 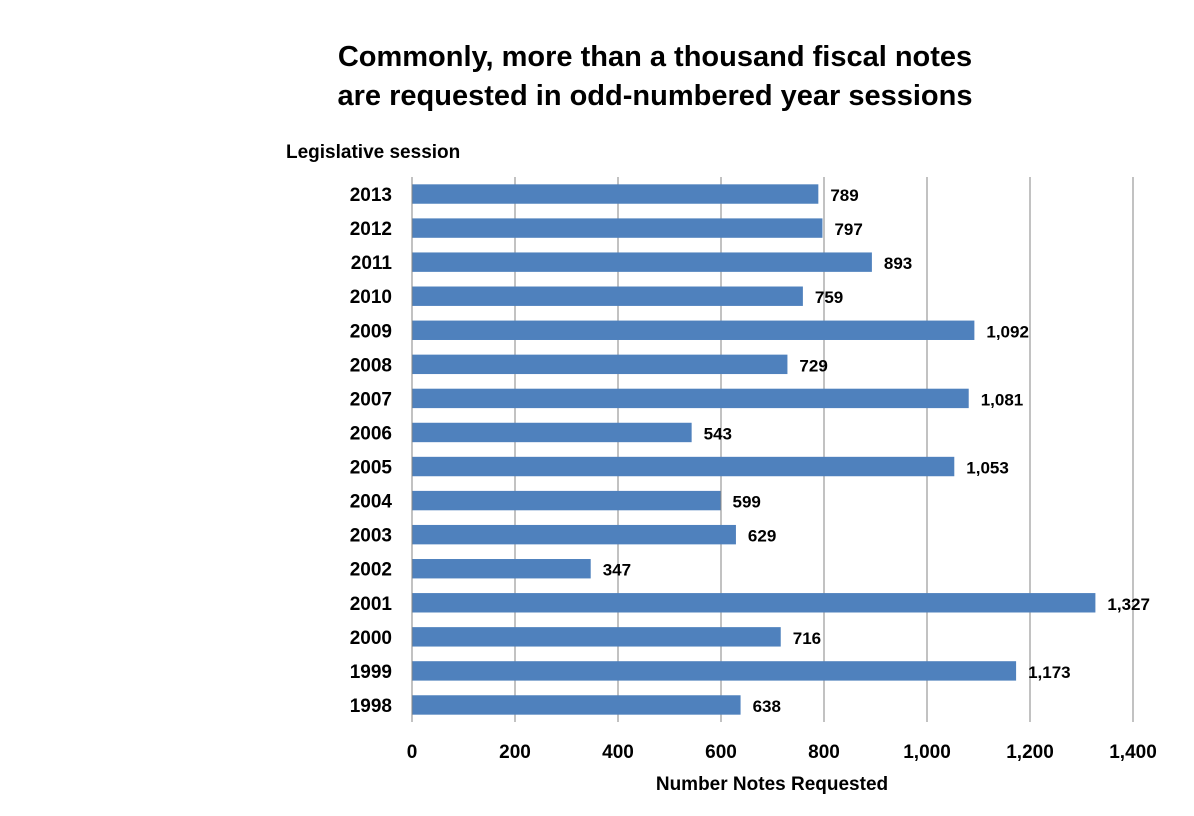 I want to click on category-label: 2013, so click(x=371, y=195).